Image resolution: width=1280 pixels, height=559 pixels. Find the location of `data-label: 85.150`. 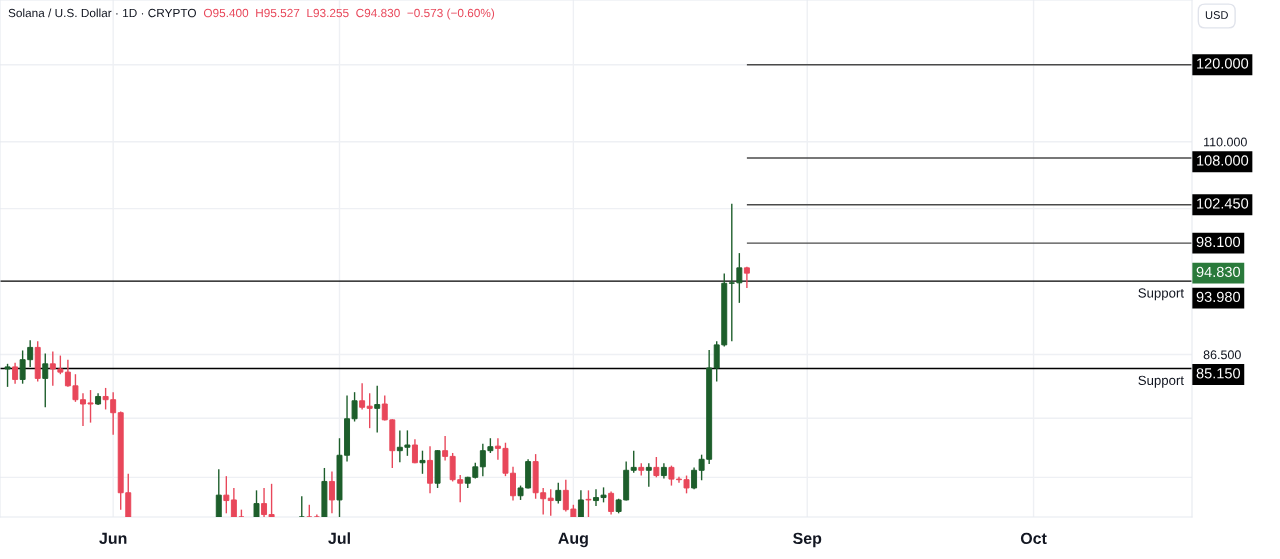

data-label: 85.150 is located at coordinates (1218, 373).